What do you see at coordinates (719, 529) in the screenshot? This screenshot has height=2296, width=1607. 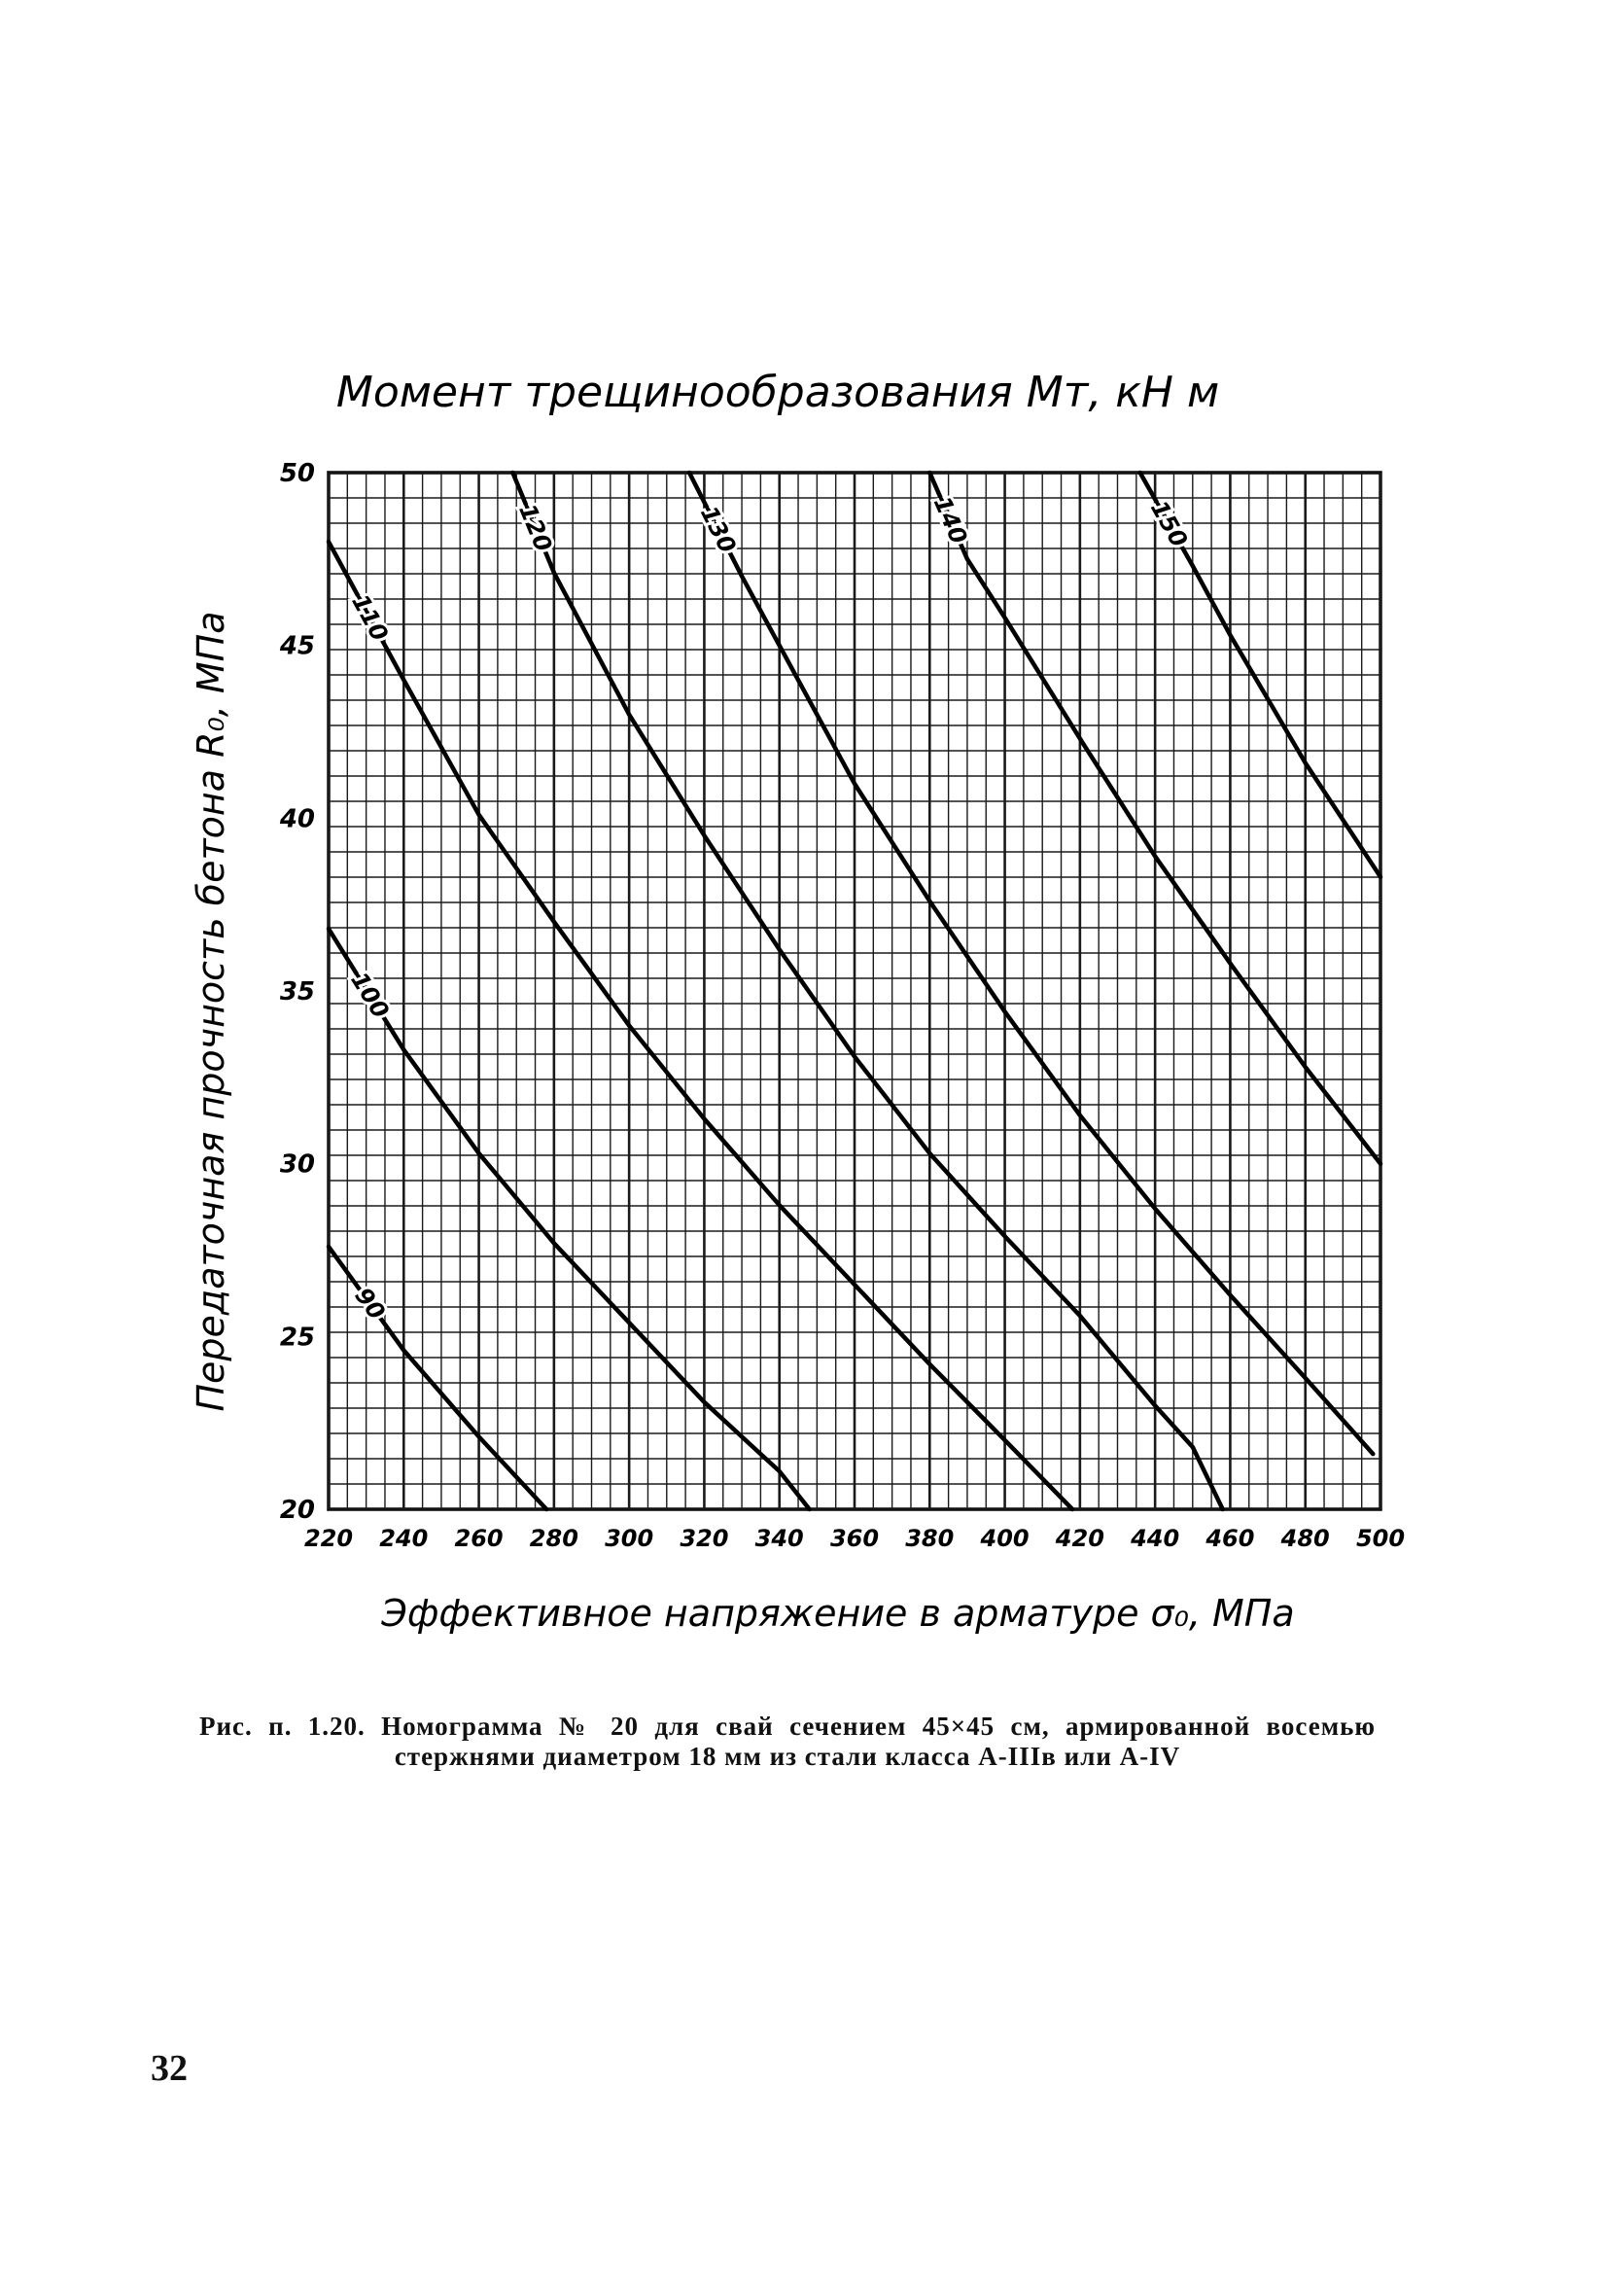 I see `series-label-130: 130` at bounding box center [719, 529].